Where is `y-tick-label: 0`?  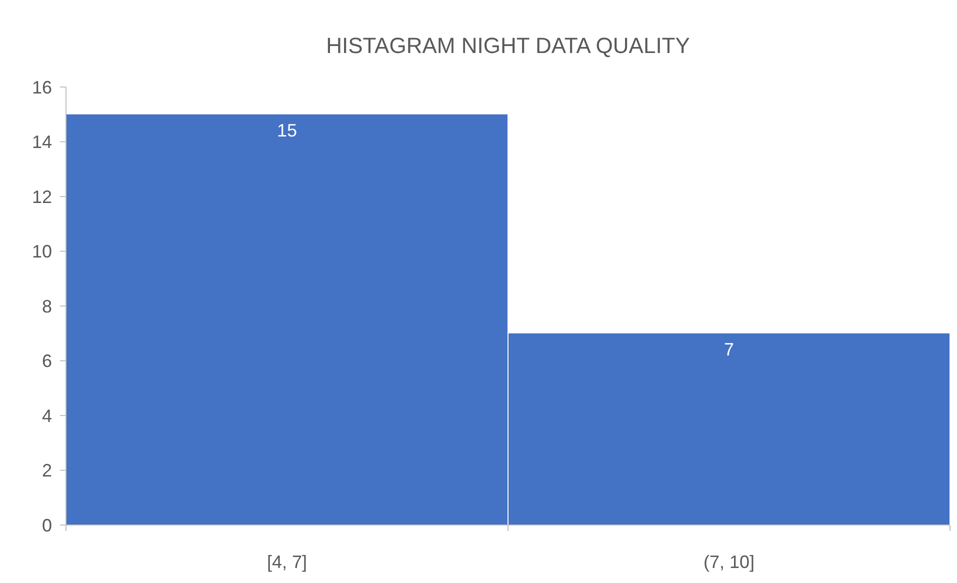 y-tick-label: 0 is located at coordinates (47, 525).